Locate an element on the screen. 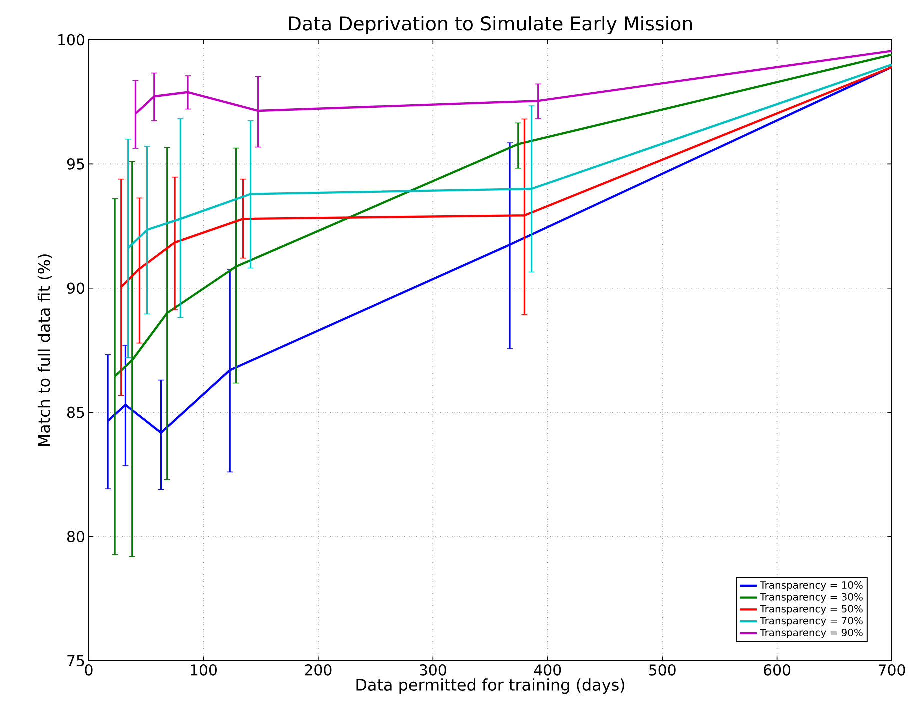 The height and width of the screenshot is (715, 913). y-tick-label: 100 is located at coordinates (71, 40).